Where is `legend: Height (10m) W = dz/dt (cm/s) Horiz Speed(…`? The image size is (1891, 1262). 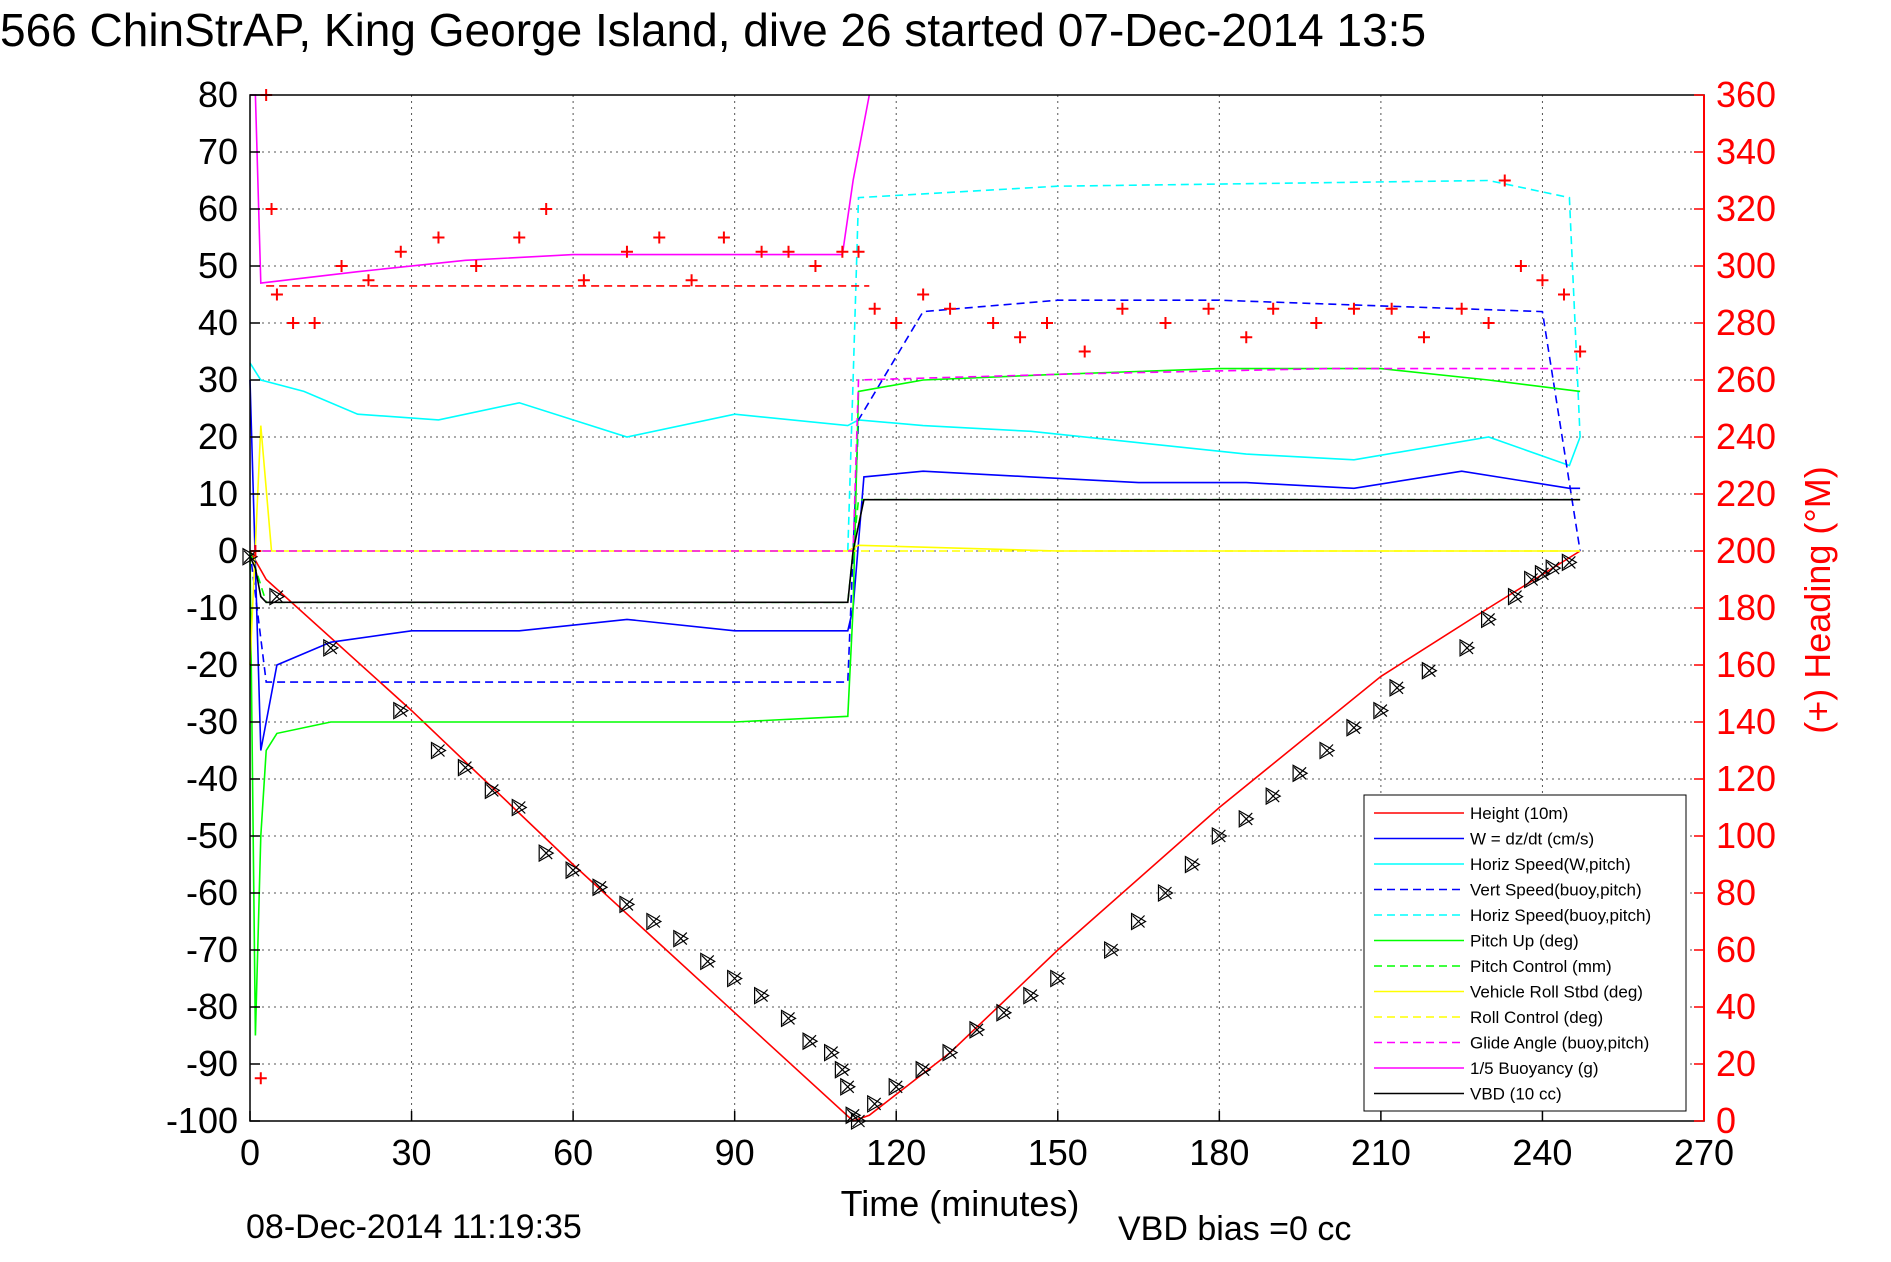 legend: Height (10m) W = dz/dt (cm/s) Horiz Speed(… is located at coordinates (1525, 953).